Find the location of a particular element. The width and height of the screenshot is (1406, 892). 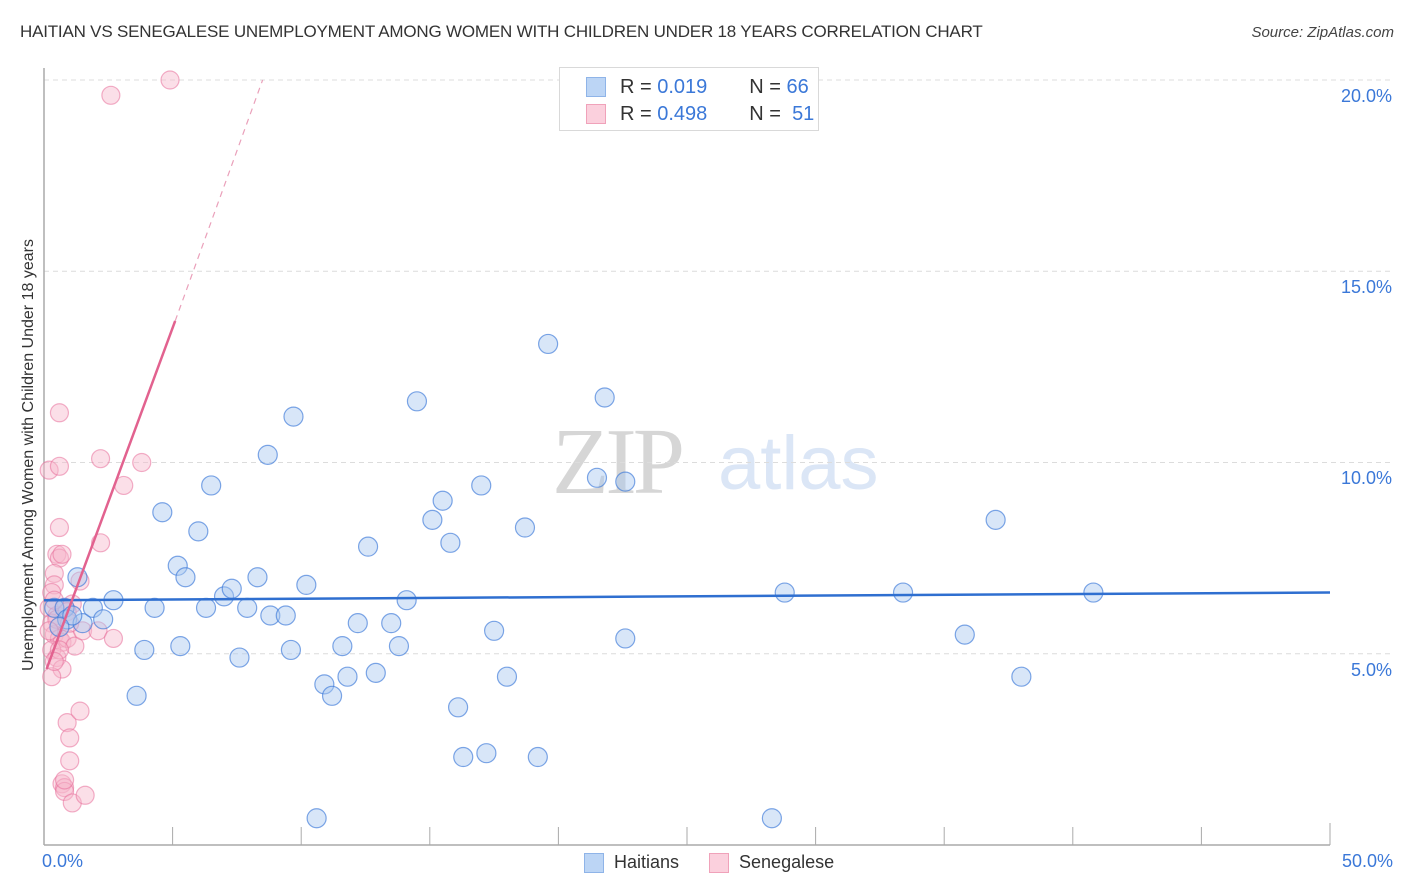

legend-label: Haitians is located at coordinates (647, 862).